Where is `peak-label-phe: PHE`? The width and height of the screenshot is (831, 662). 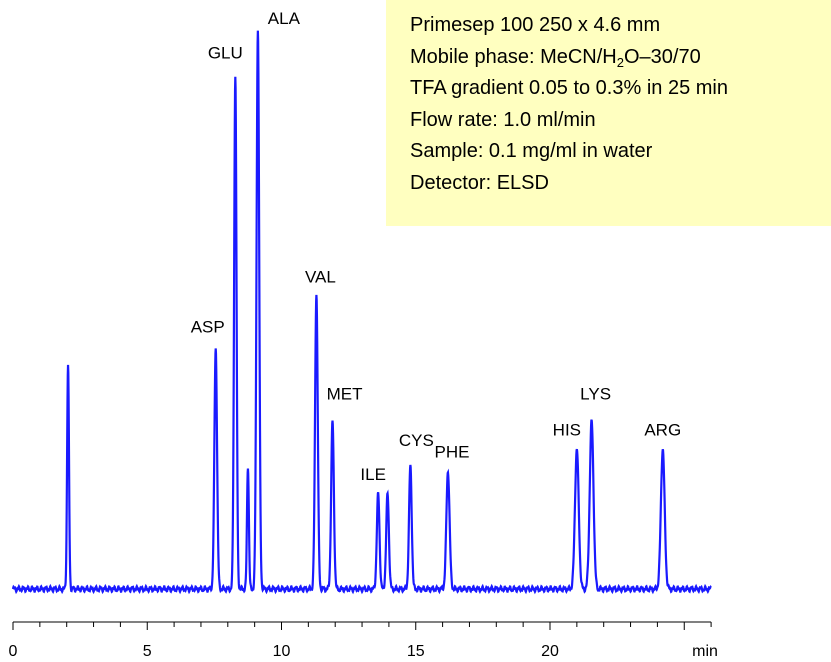
peak-label-phe: PHE is located at coordinates (451, 452).